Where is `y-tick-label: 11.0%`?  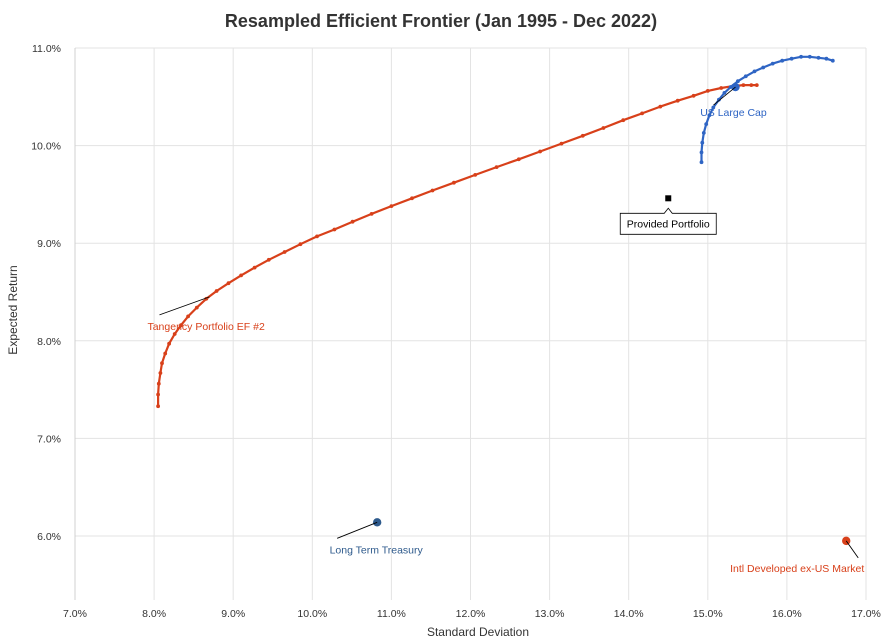 y-tick-label: 11.0% is located at coordinates (46, 49).